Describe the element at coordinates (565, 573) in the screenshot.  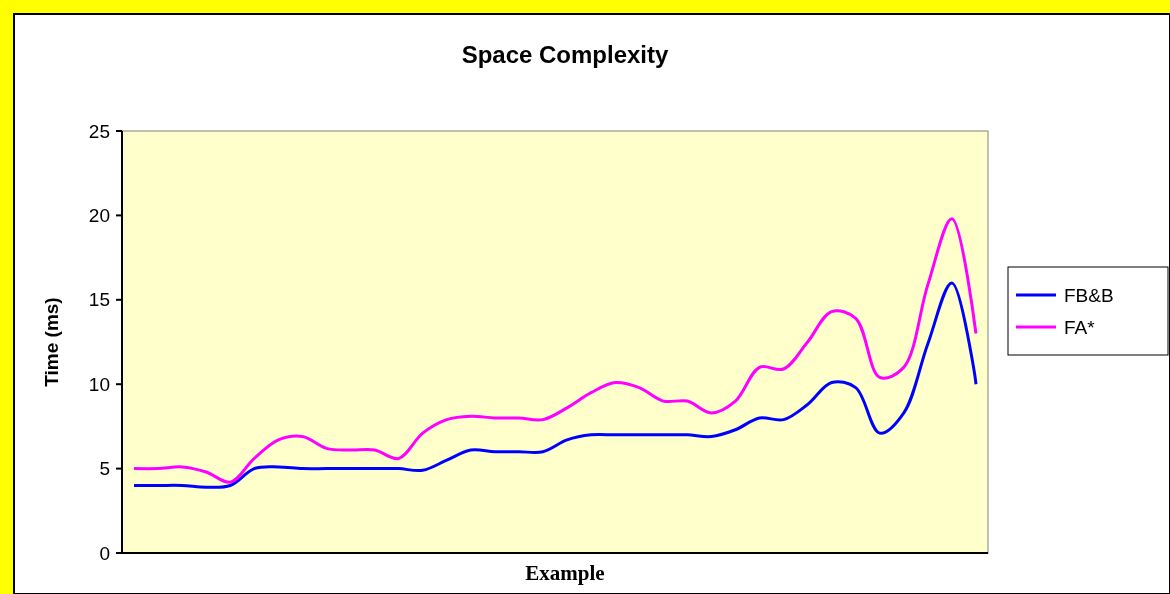
I see `x-axis-title: Example` at that location.